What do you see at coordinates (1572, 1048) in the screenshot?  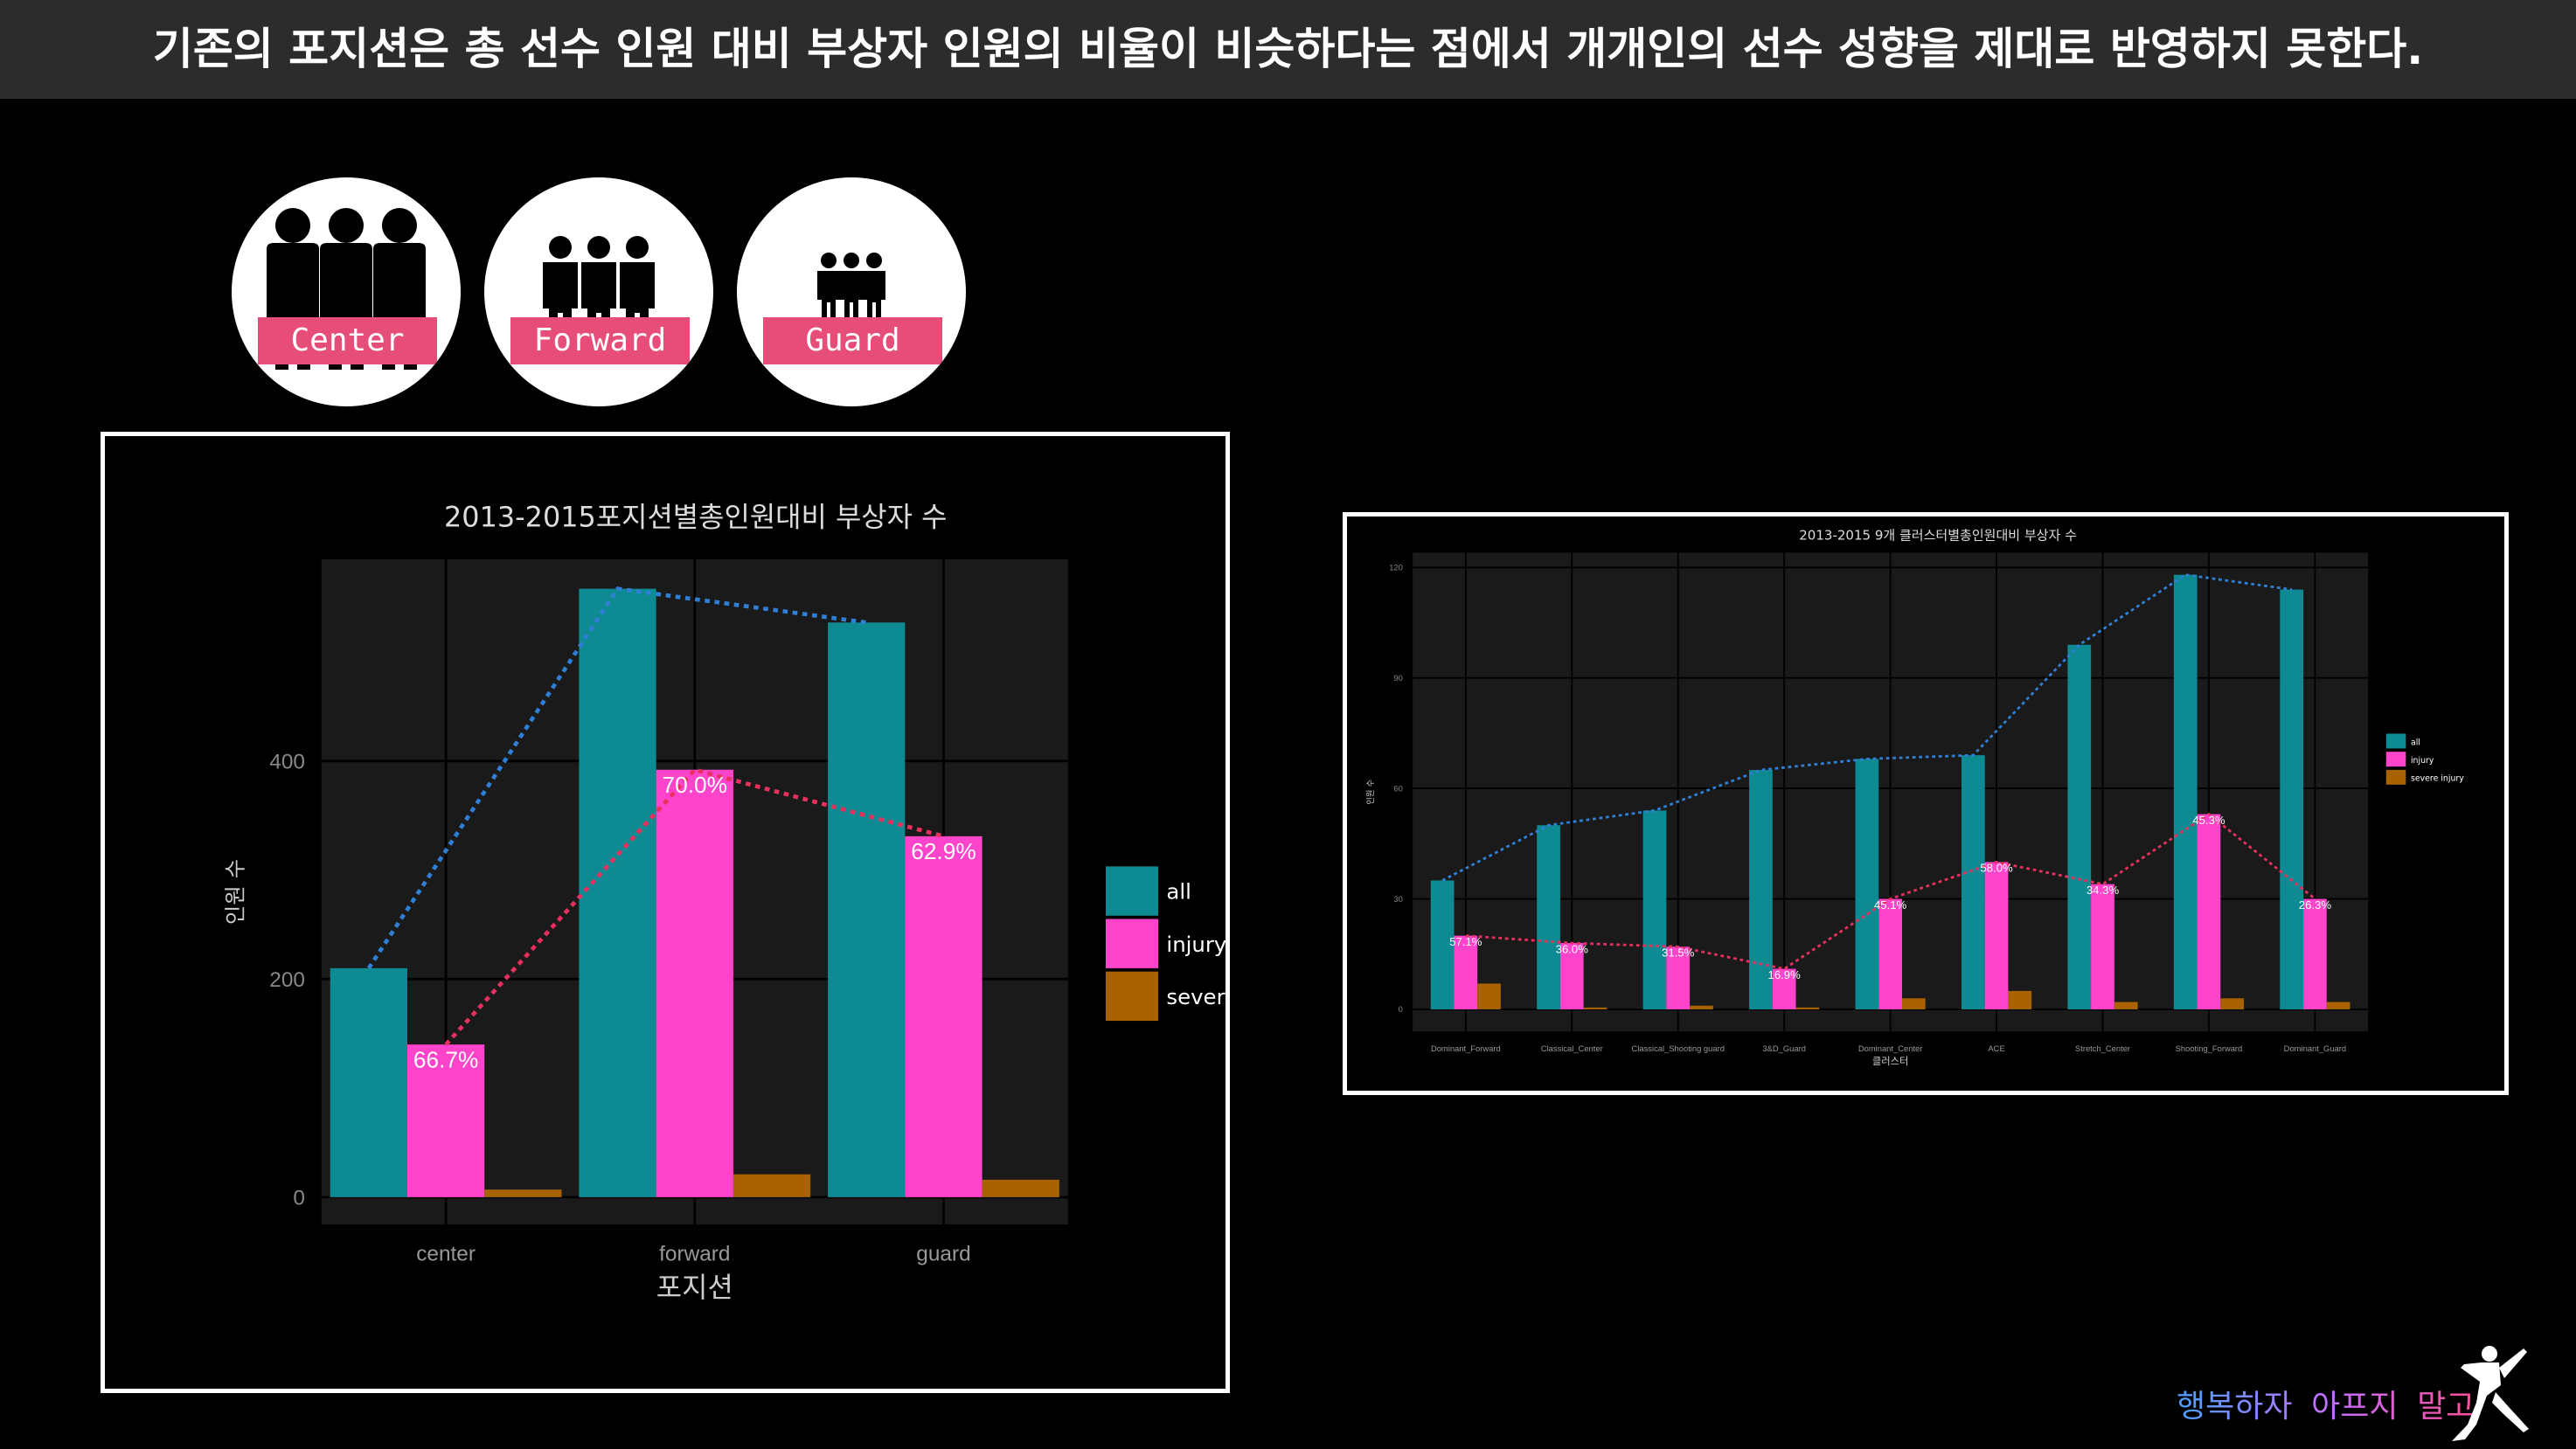 I see `x-tick-label: Classical_Center` at bounding box center [1572, 1048].